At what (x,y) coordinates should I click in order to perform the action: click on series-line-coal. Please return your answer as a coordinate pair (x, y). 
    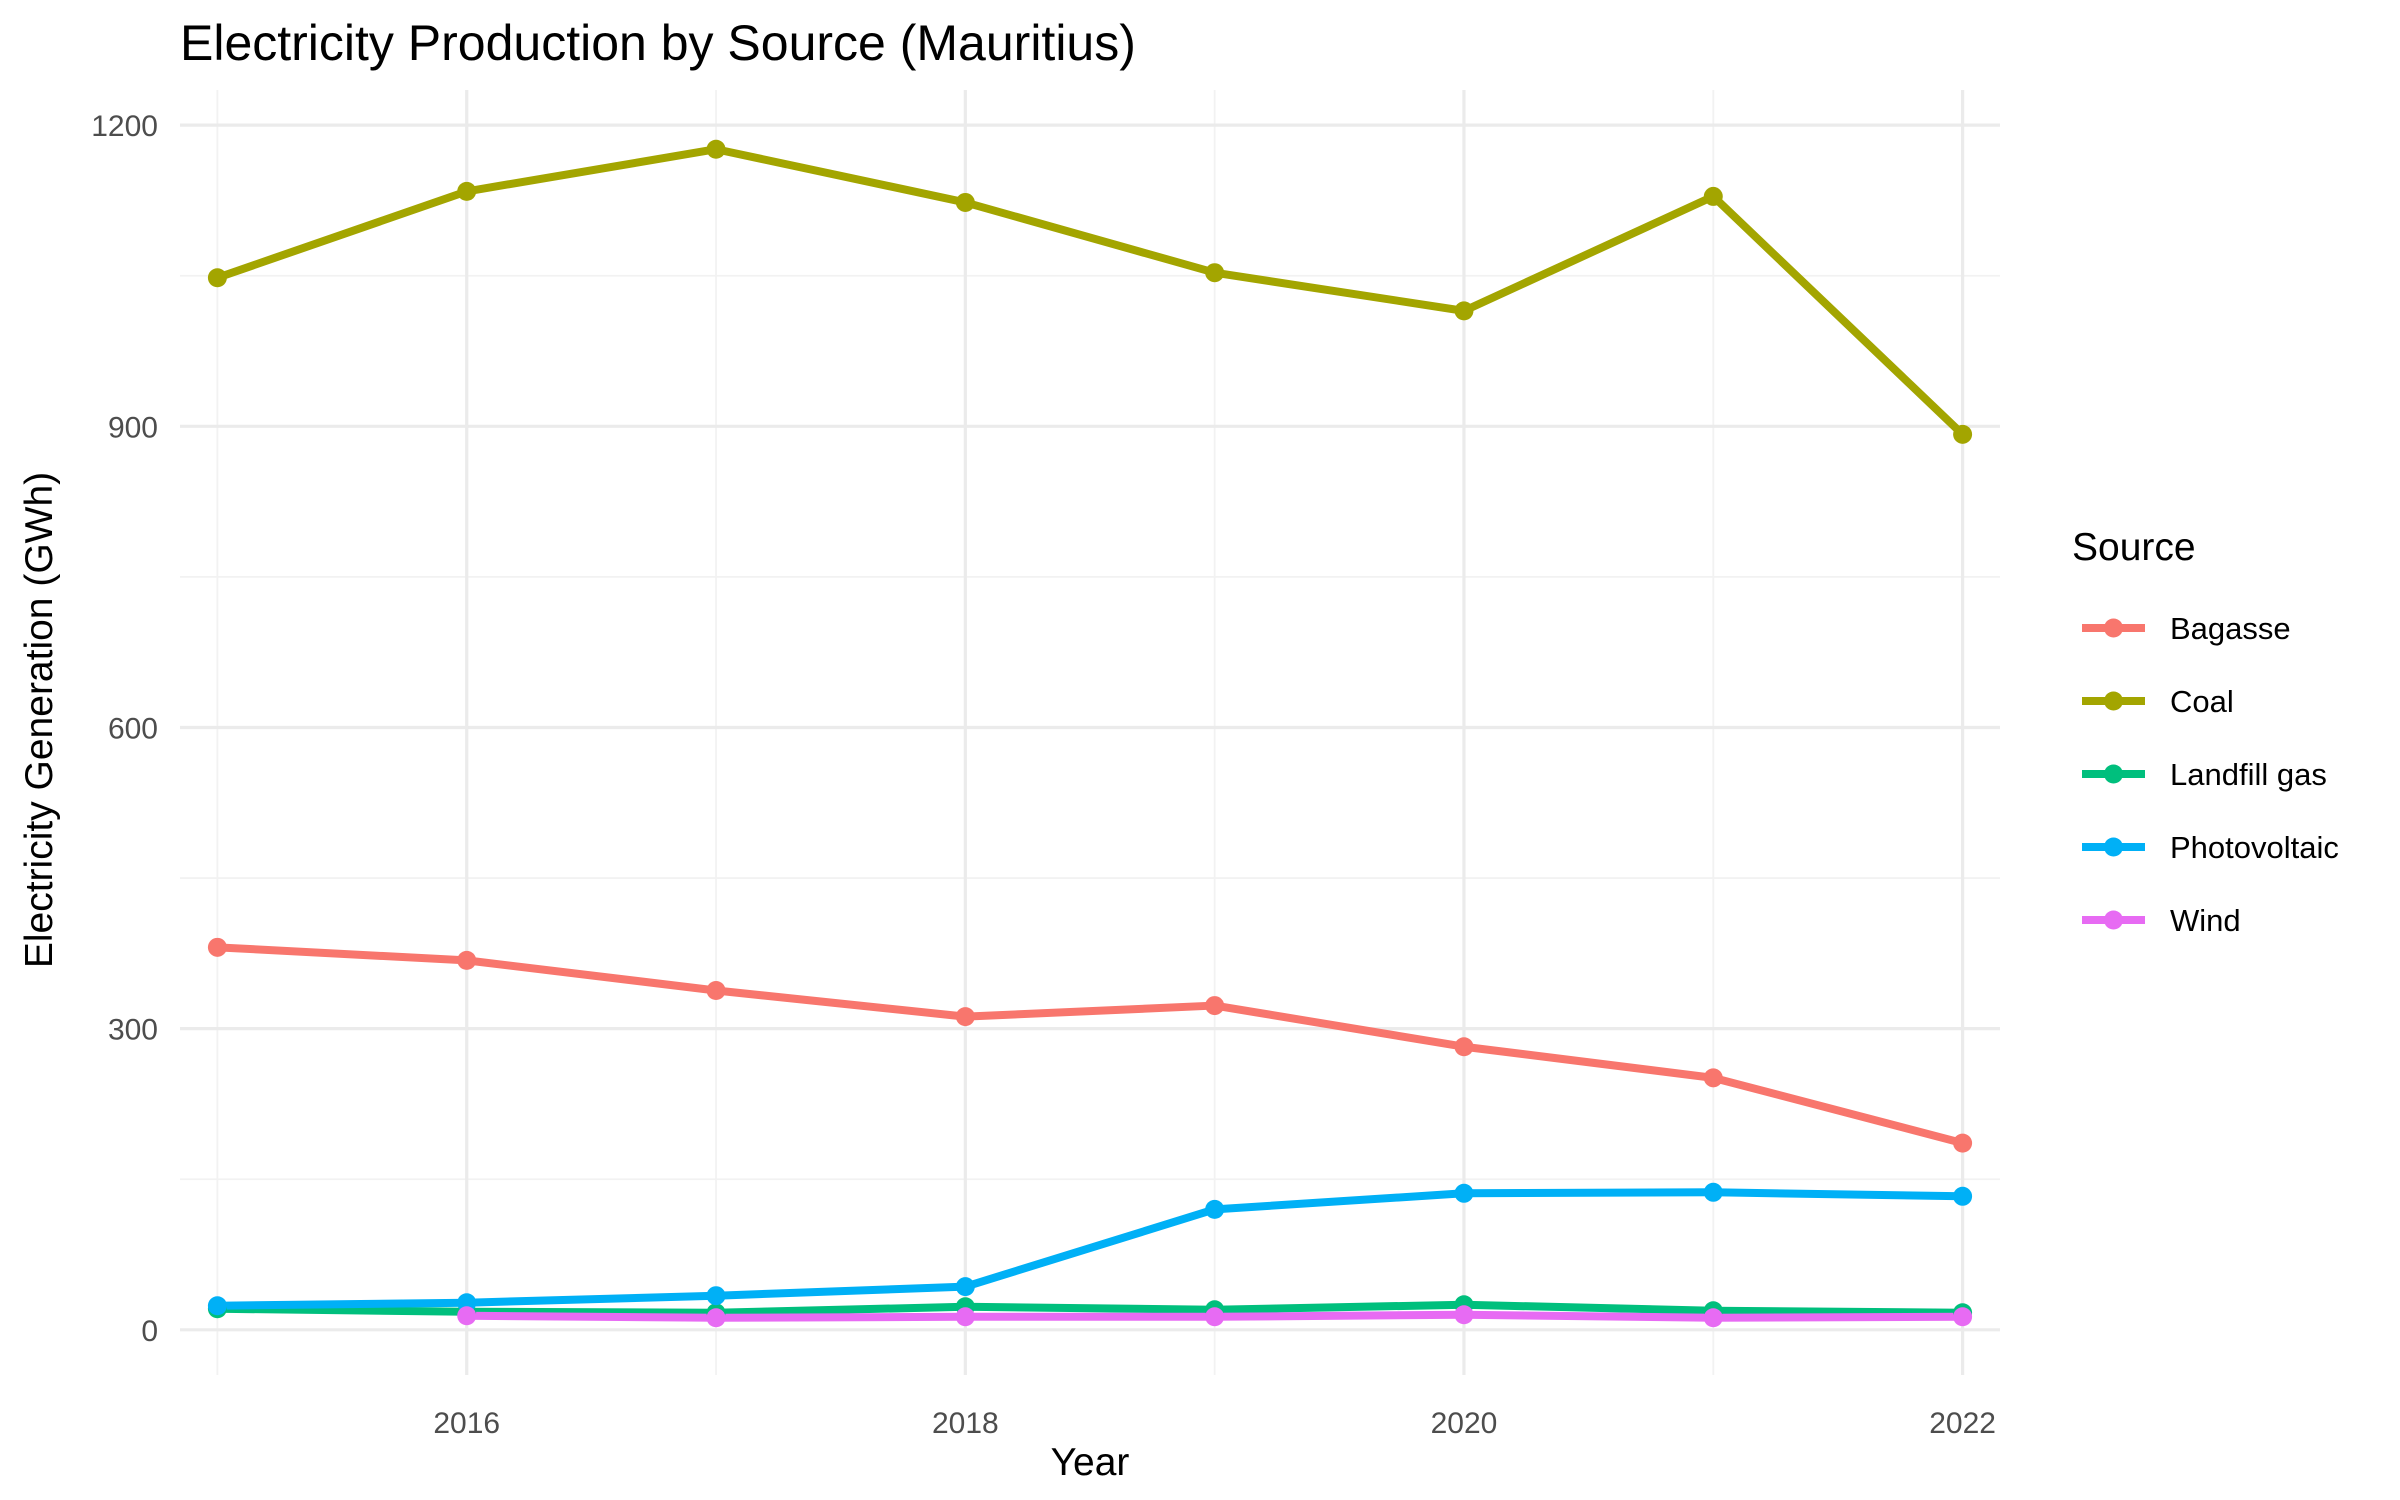
    Looking at the image, I should click on (1091, 291).